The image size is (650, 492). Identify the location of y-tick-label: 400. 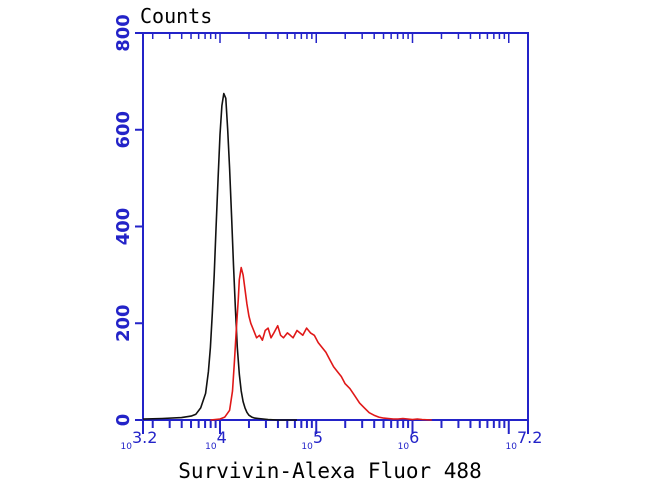
(123, 227).